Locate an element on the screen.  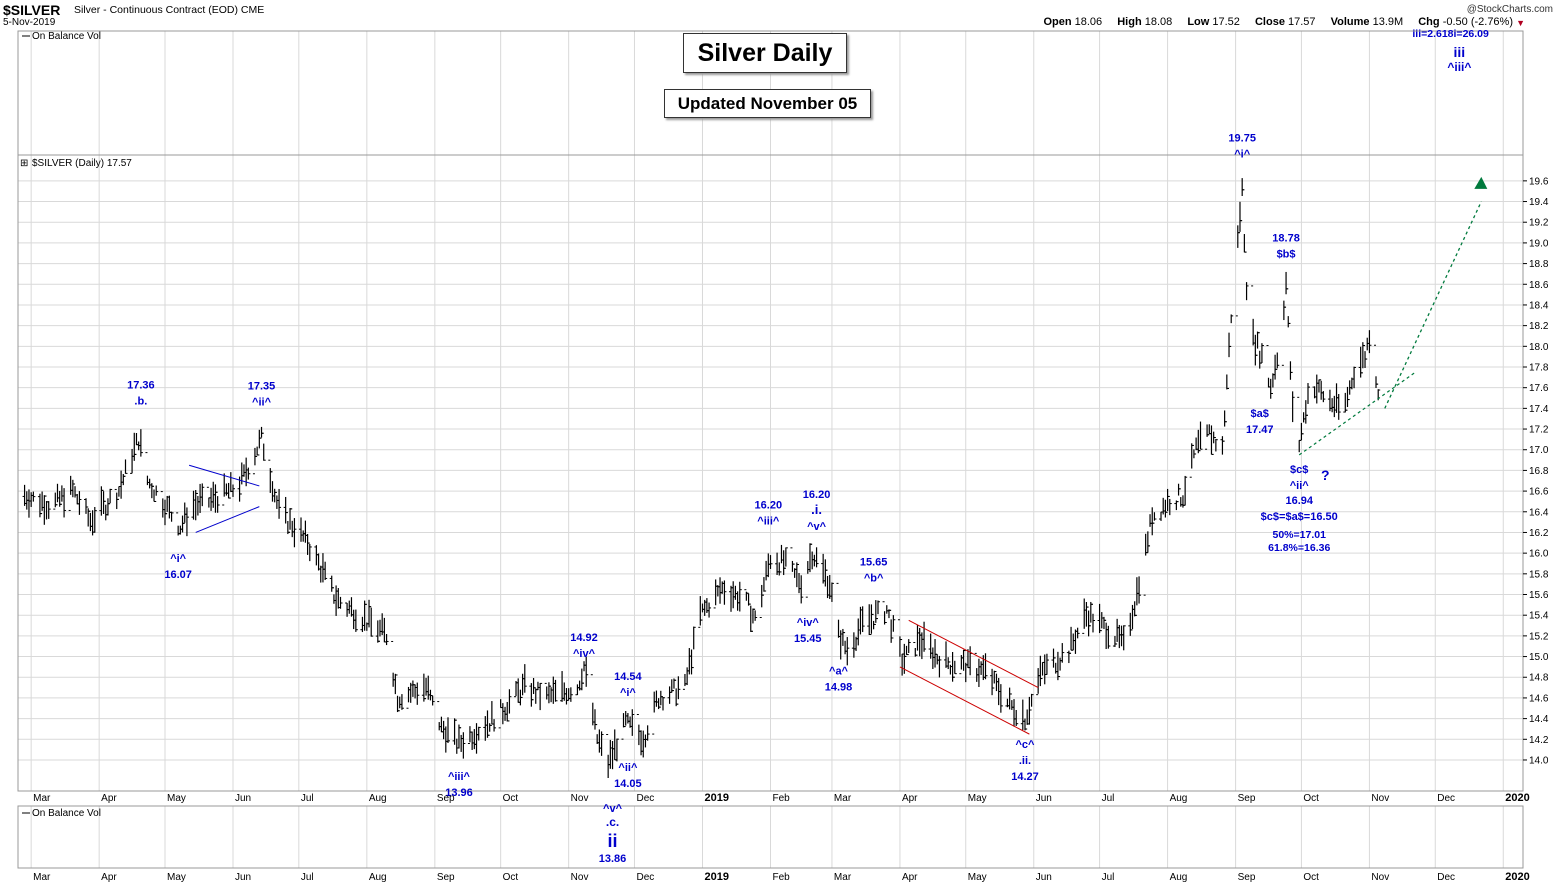
high-value: 18.08 is located at coordinates (1158, 22).